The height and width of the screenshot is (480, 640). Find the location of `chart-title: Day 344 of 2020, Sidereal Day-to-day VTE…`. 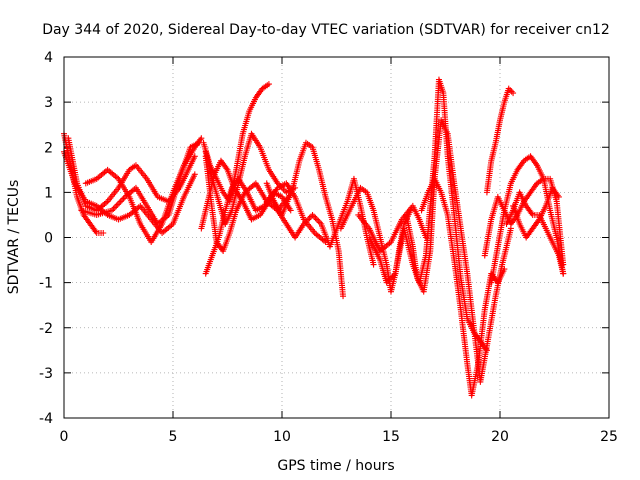

chart-title: Day 344 of 2020, Sidereal Day-to-day VTE… is located at coordinates (326, 30).